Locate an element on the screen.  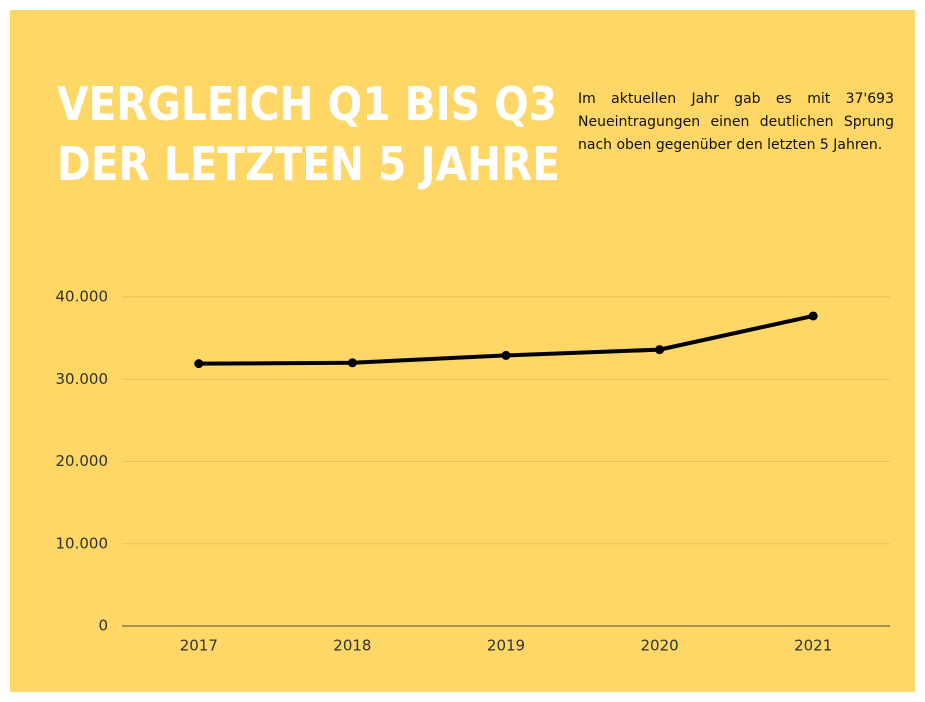
y-tick-label: 10.000 is located at coordinates (82, 543).